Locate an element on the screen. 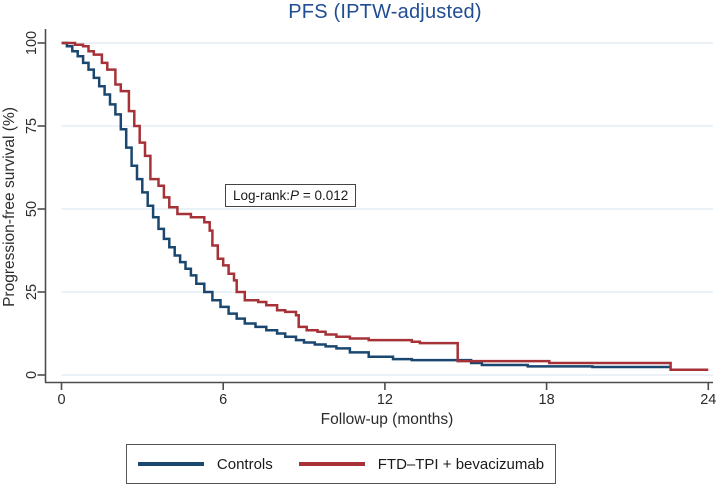  logrank-p-symbol: P is located at coordinates (295, 195).